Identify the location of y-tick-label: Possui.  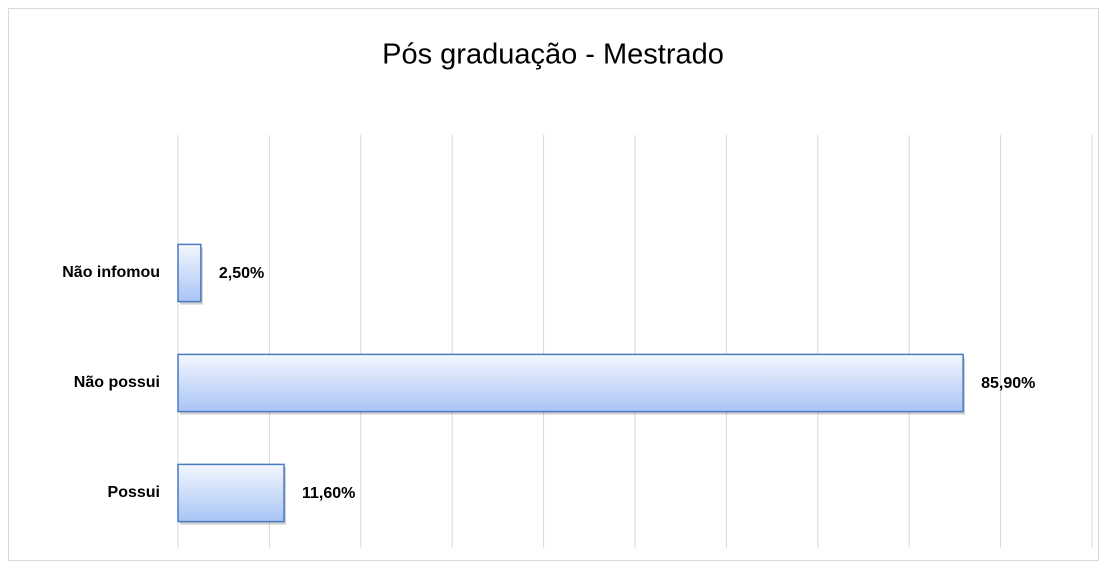
(134, 492).